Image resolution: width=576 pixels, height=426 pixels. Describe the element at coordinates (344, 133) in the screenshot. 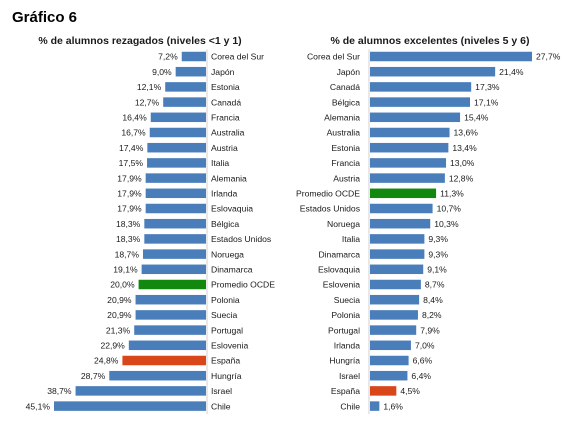

I see `right-category-label-australia: Australia` at that location.